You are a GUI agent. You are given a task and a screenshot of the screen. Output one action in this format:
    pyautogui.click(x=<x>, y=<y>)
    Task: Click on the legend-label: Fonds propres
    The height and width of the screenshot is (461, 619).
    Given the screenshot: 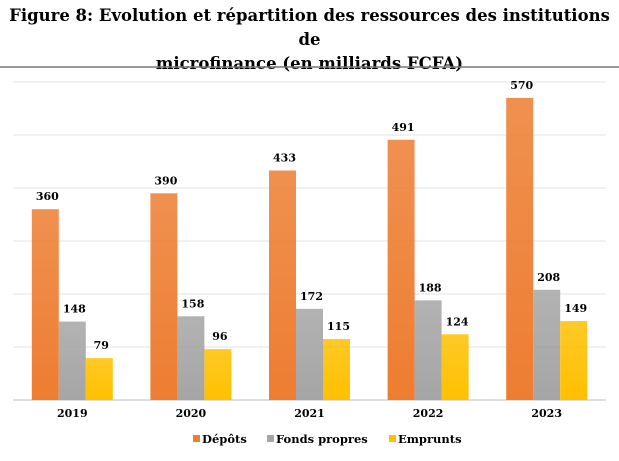 What is the action you would take?
    pyautogui.click(x=322, y=439)
    